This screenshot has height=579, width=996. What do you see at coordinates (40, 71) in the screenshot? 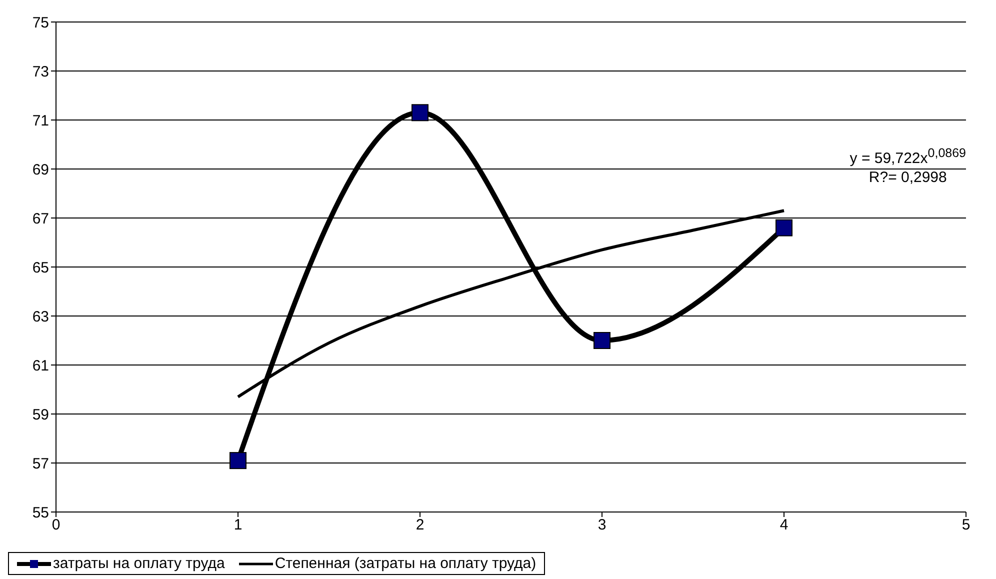
I see `y-tick-label: 73` at bounding box center [40, 71].